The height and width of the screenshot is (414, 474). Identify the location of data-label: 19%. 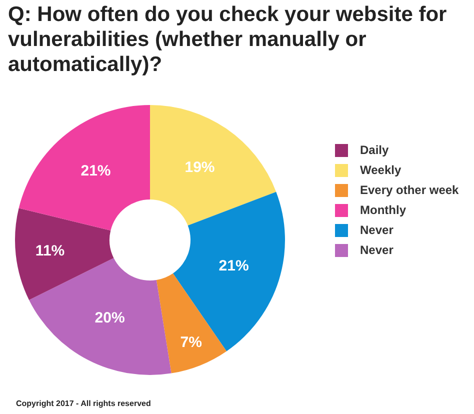
(199, 167).